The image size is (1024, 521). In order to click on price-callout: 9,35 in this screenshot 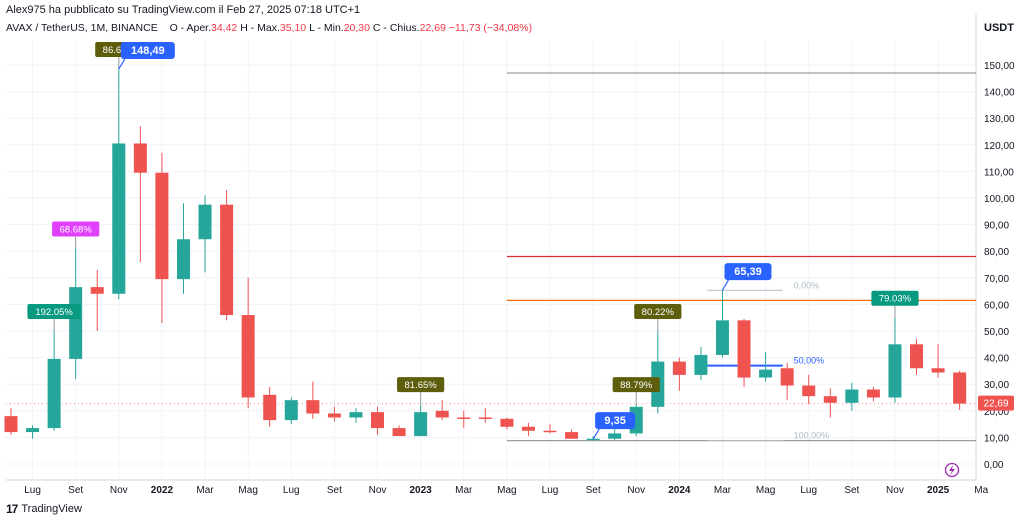, I will do `click(614, 426)`.